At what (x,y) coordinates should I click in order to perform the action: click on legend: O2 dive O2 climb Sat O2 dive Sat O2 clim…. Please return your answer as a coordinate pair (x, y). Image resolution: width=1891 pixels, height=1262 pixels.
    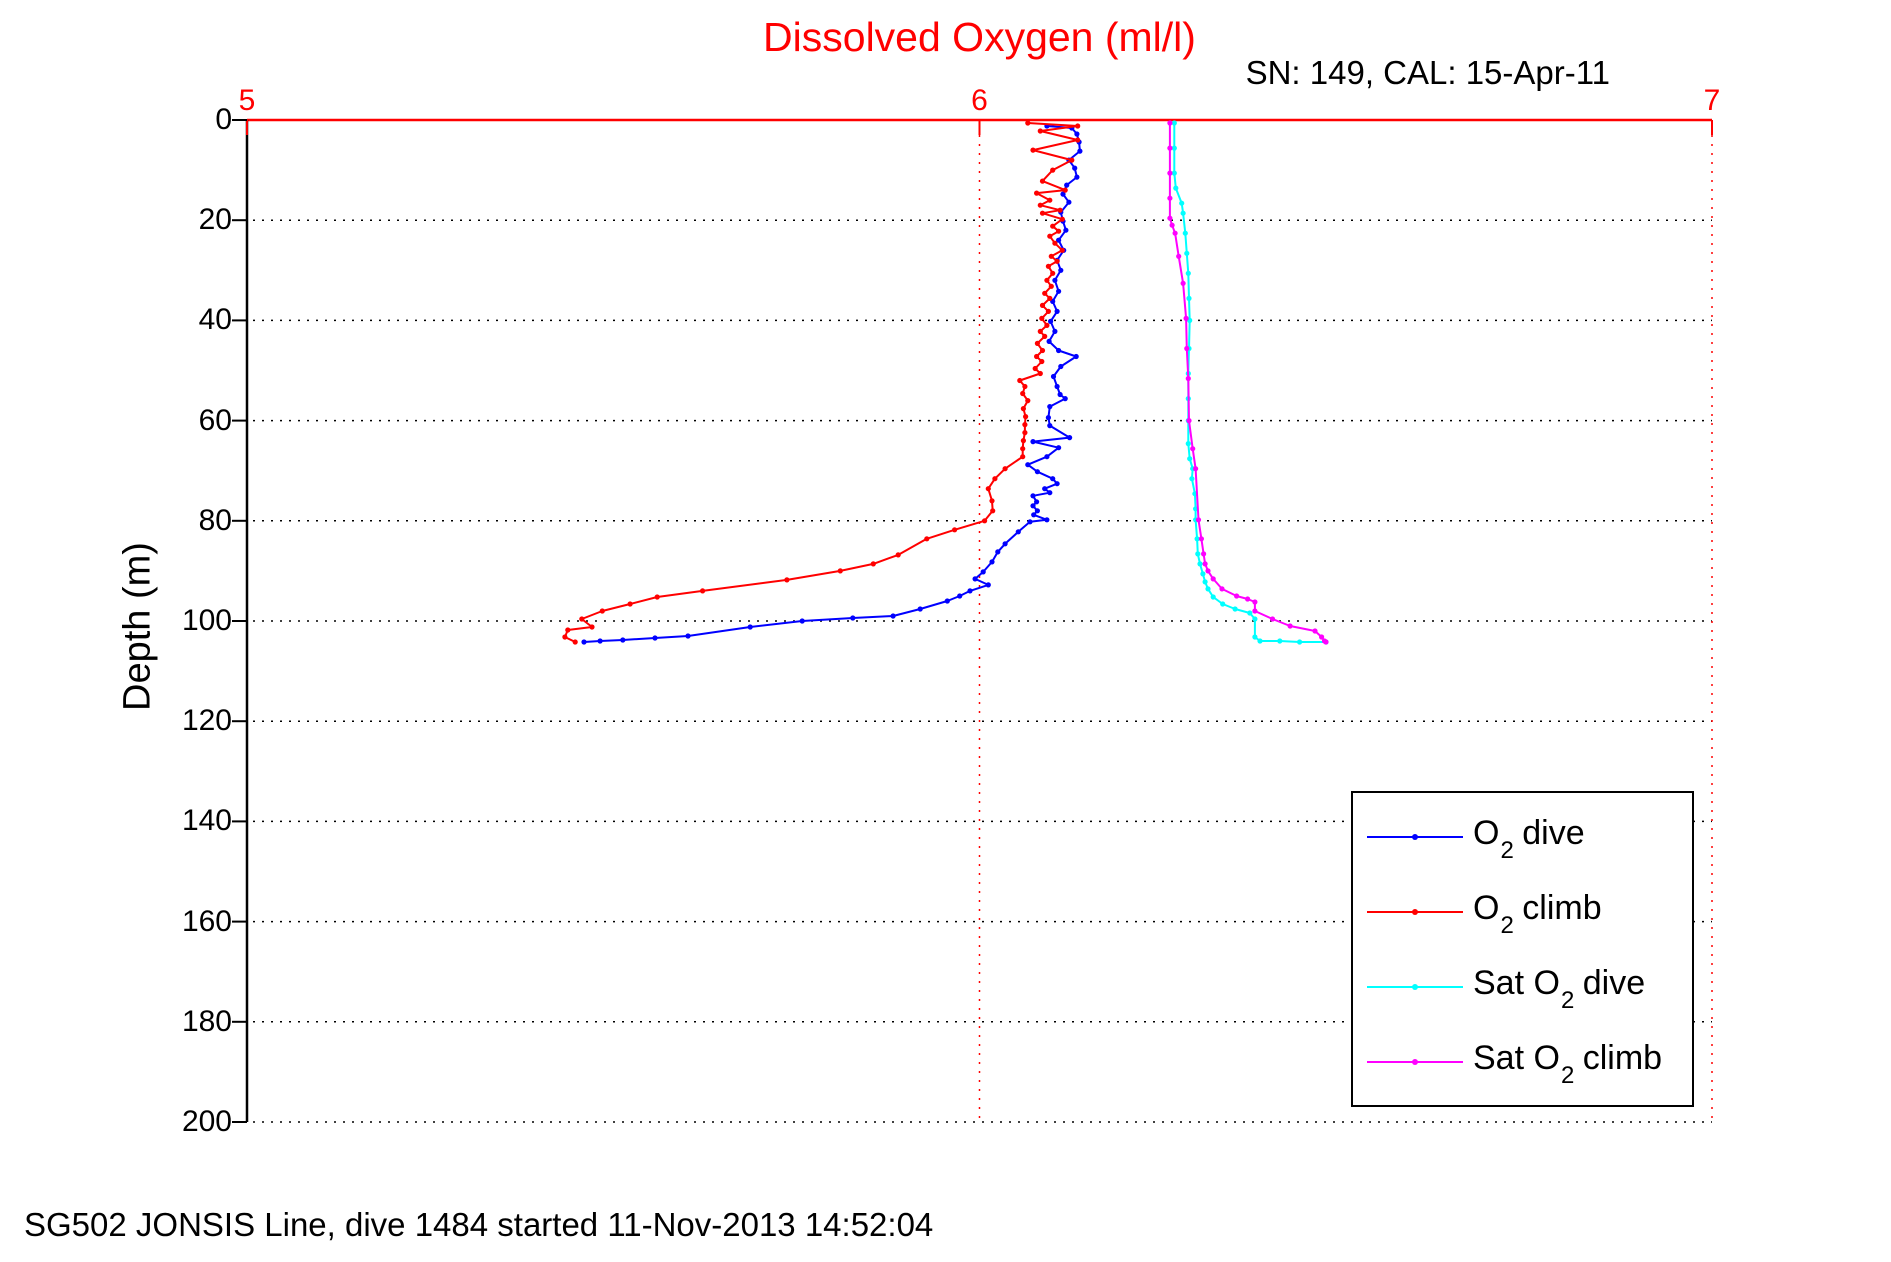
    Looking at the image, I should click on (1522, 949).